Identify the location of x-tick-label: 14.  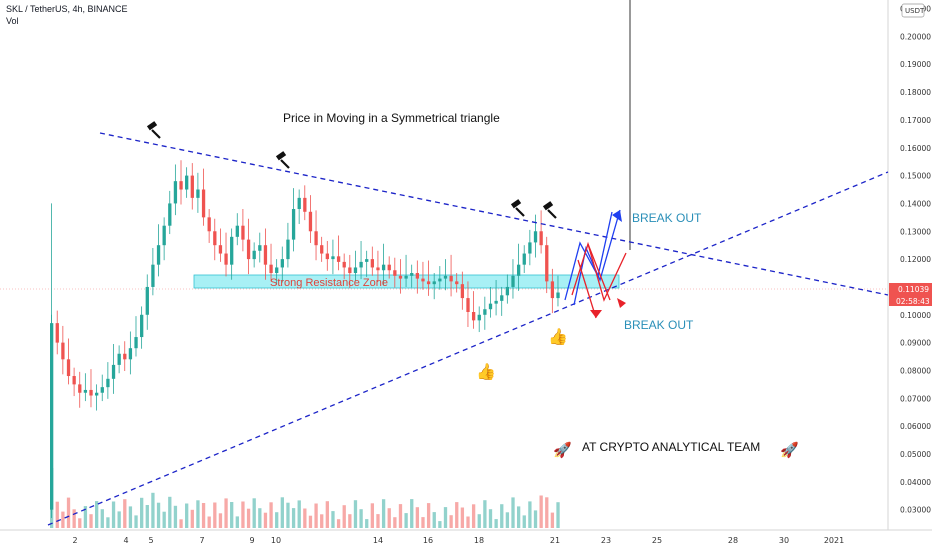
(378, 540).